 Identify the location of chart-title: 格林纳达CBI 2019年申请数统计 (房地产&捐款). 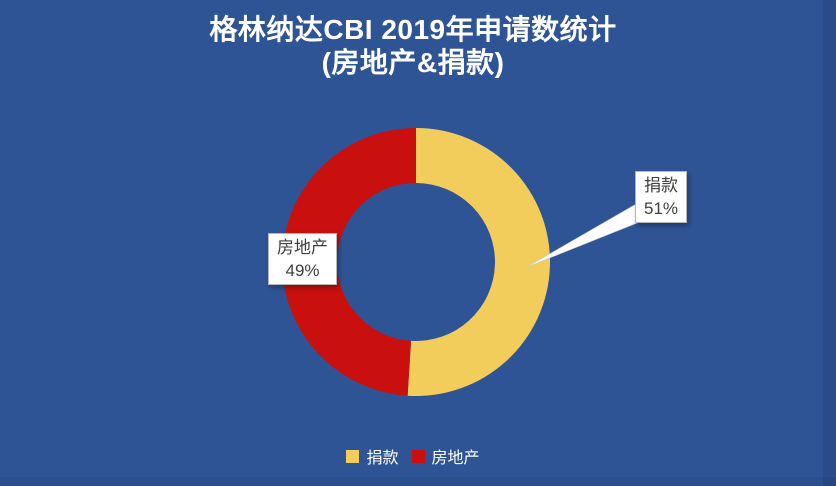
(413, 46).